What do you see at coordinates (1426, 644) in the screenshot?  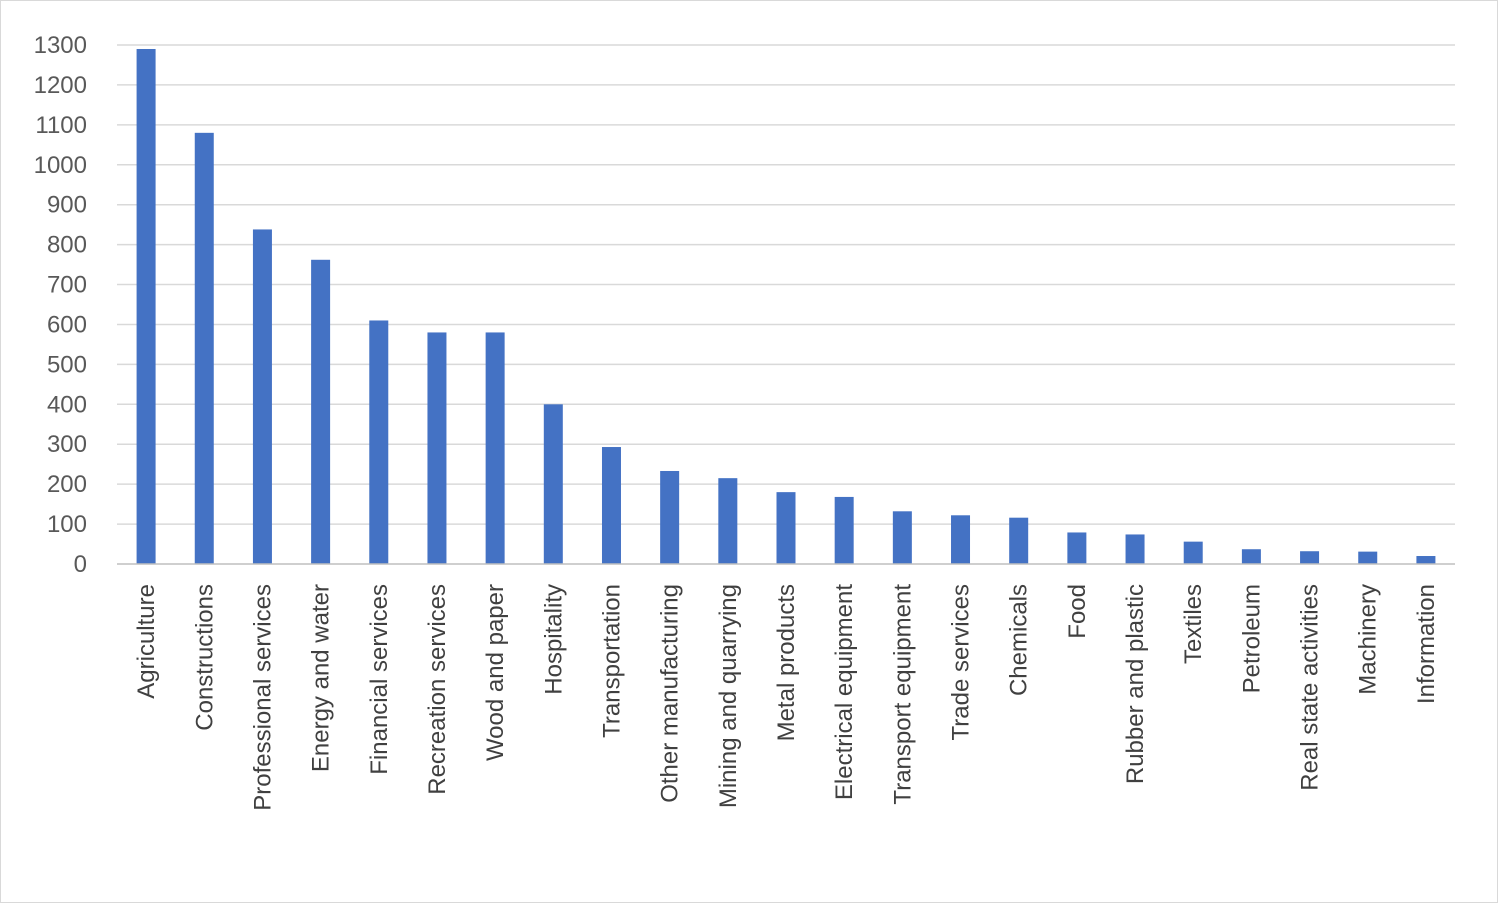 I see `x-category-label: Information` at bounding box center [1426, 644].